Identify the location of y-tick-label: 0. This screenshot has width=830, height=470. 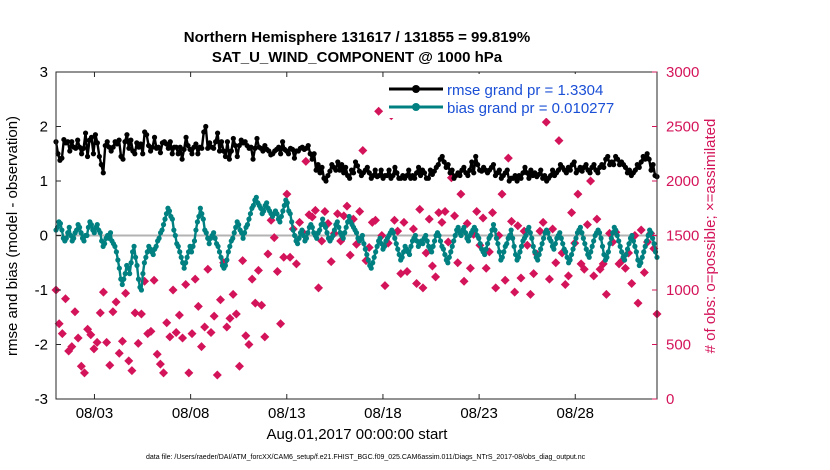
(44, 236).